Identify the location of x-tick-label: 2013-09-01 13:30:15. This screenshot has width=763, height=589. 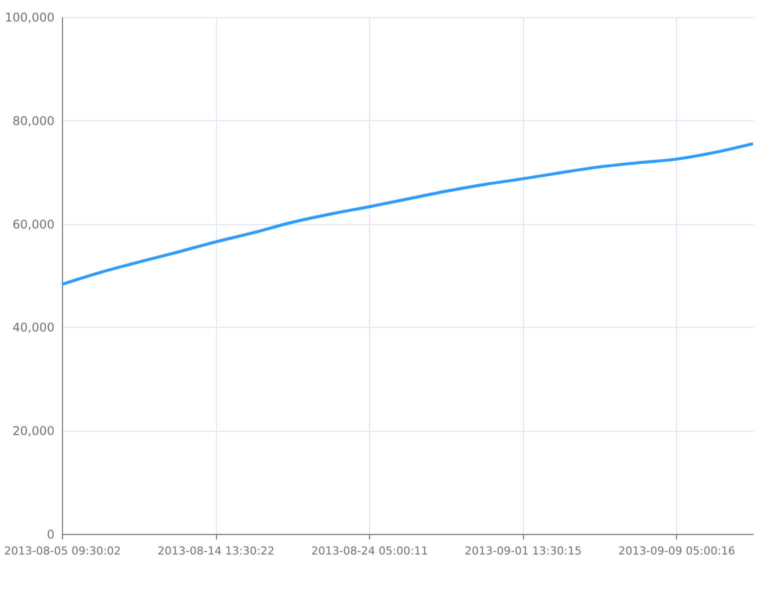
(523, 551).